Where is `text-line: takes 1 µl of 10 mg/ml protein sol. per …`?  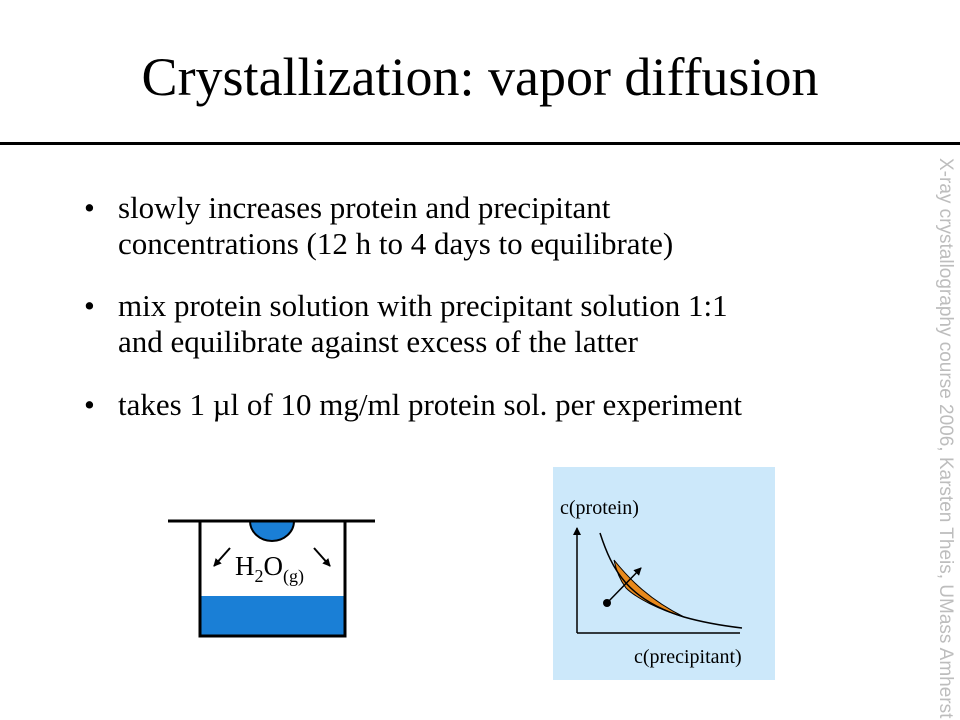 text-line: takes 1 µl of 10 mg/ml protein sol. per … is located at coordinates (430, 404).